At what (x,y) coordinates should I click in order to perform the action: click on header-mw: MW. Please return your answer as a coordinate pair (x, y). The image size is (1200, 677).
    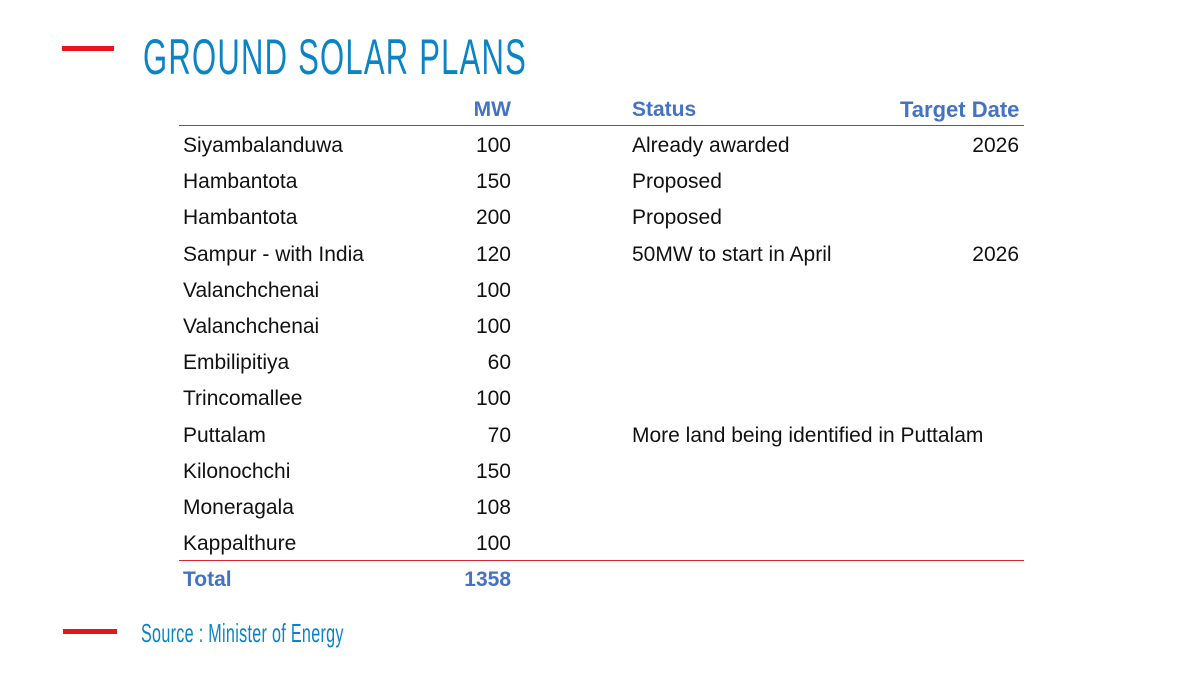
    Looking at the image, I should click on (492, 109).